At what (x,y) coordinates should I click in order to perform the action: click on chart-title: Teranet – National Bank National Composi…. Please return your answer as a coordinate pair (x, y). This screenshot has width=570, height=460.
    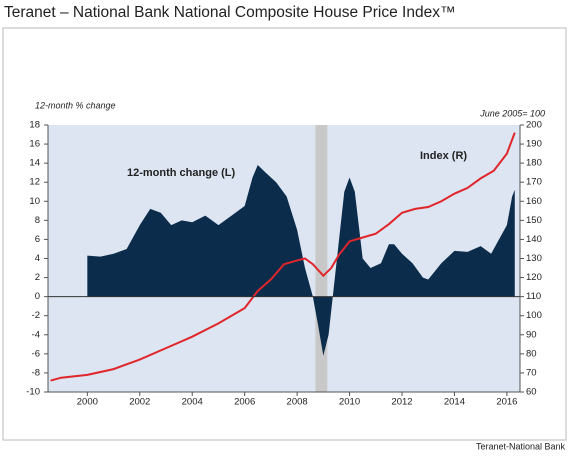
    Looking at the image, I should click on (229, 12).